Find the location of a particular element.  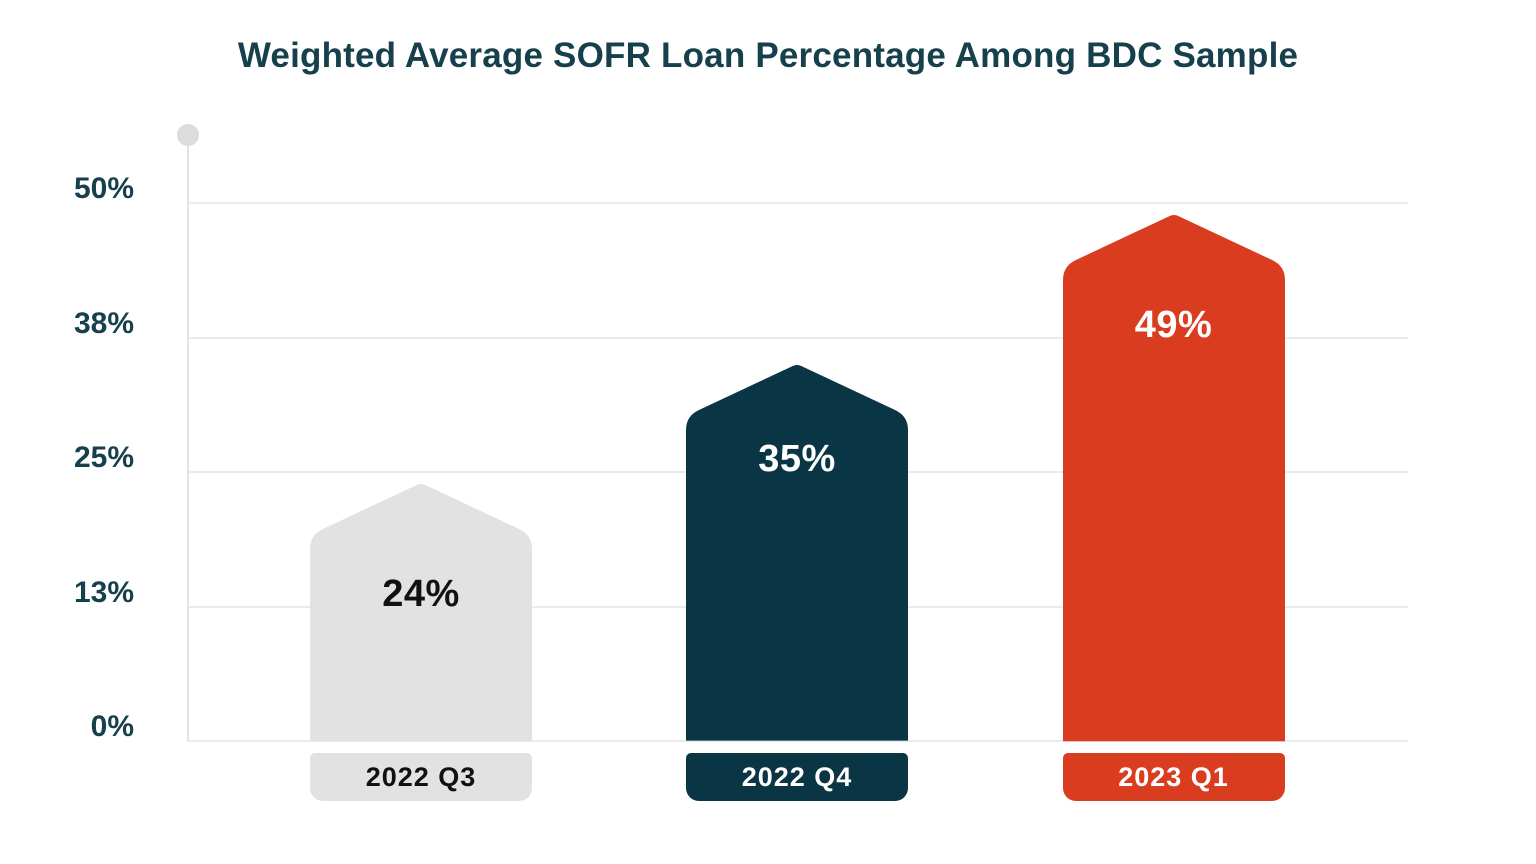

y-axis-tick-label: 13% is located at coordinates (103, 592).